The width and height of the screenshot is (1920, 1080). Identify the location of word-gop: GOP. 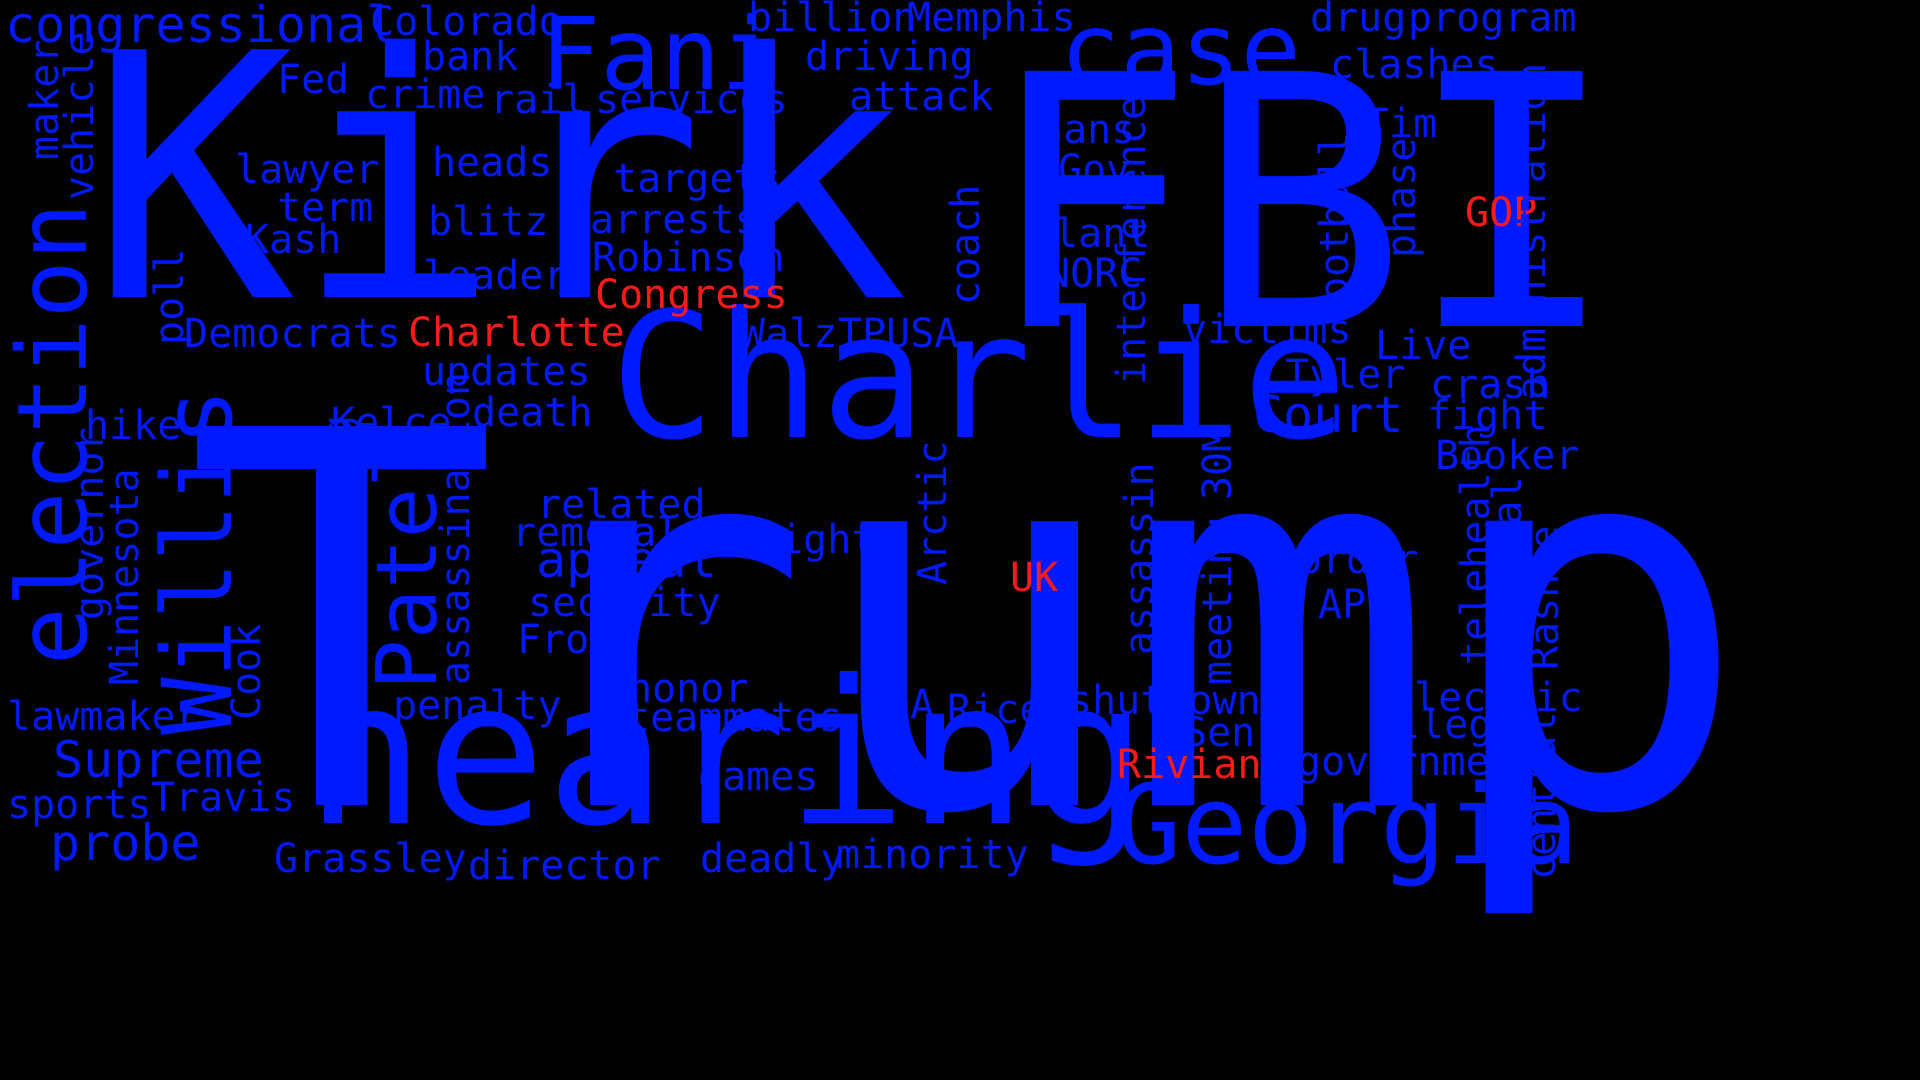
(1501, 213).